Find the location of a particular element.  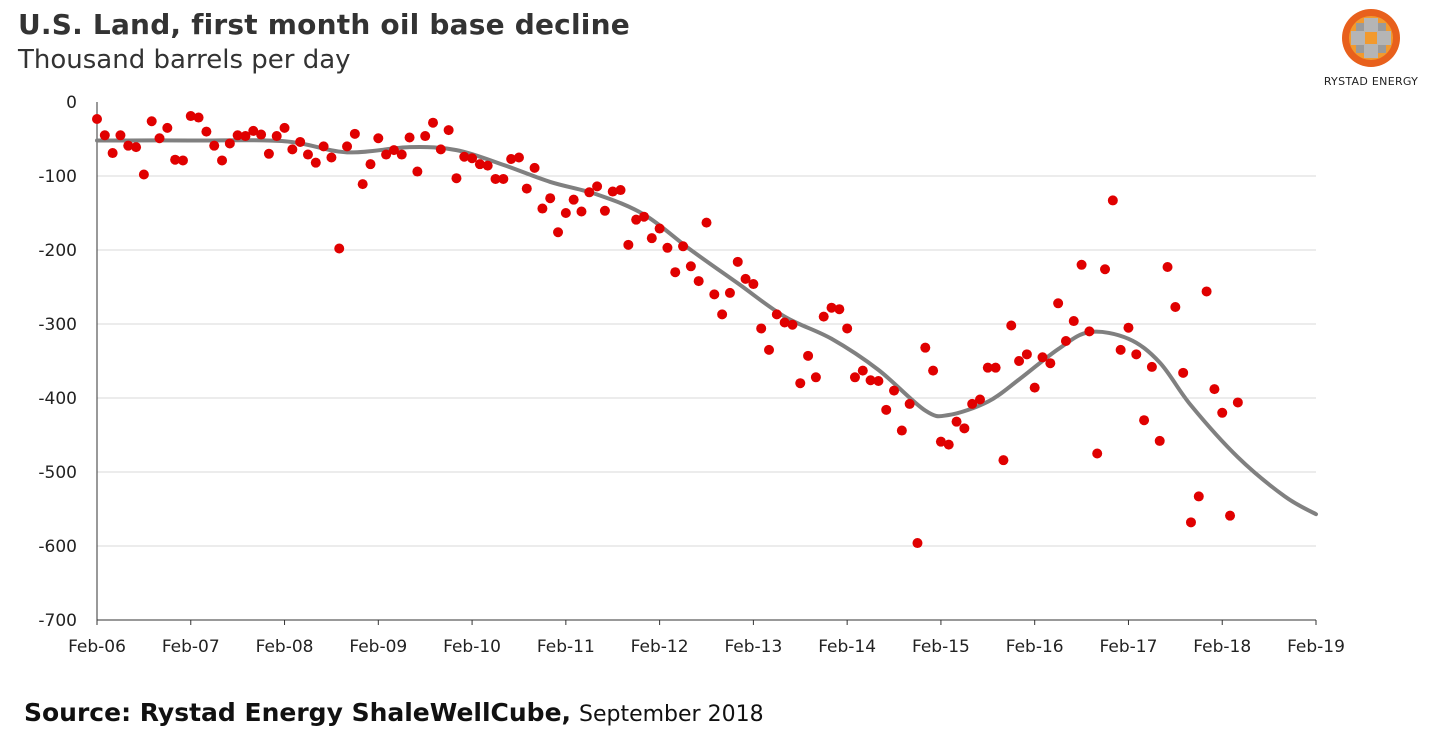

x-tick-label: Feb-06 is located at coordinates (97, 647).